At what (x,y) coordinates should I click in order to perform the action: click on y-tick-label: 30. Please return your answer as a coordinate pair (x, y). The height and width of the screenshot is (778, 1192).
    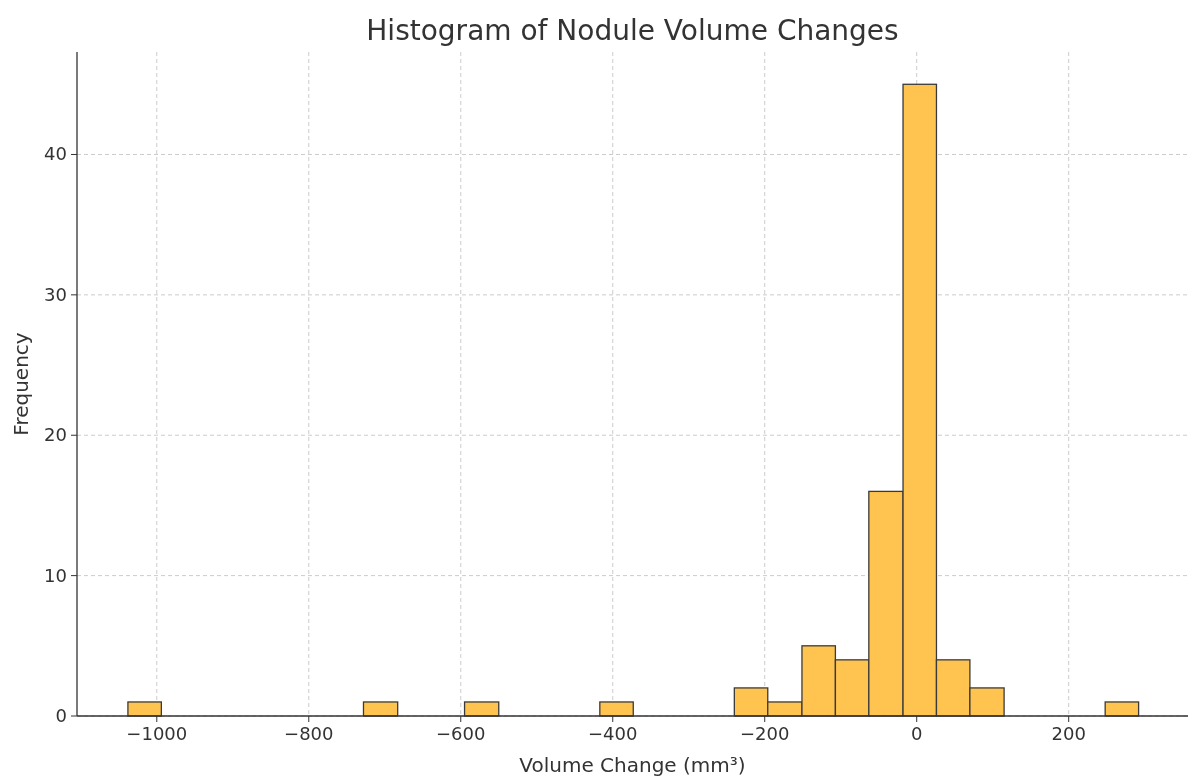
    Looking at the image, I should click on (55, 294).